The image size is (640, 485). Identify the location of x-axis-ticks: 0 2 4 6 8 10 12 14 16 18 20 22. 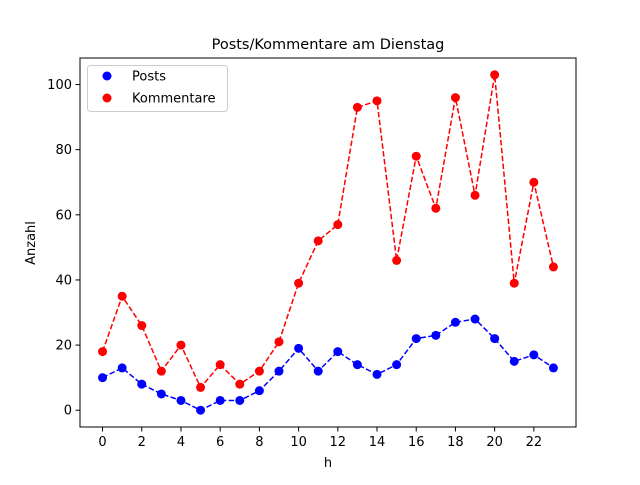
(320, 438).